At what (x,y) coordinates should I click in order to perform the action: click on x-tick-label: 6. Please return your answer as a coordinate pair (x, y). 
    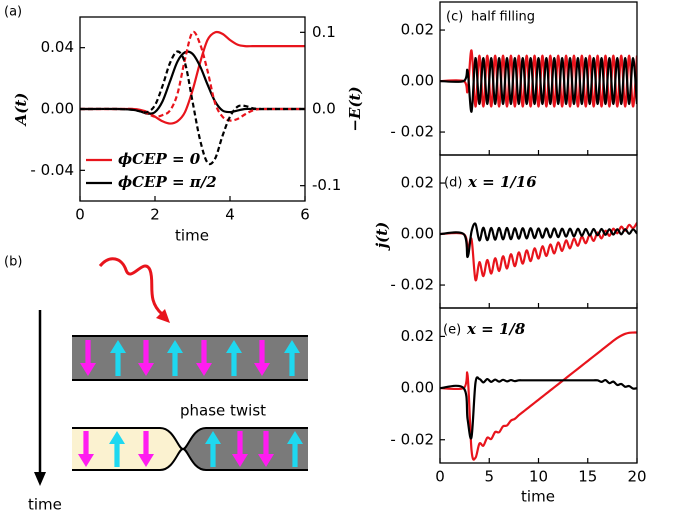
    Looking at the image, I should click on (305, 215).